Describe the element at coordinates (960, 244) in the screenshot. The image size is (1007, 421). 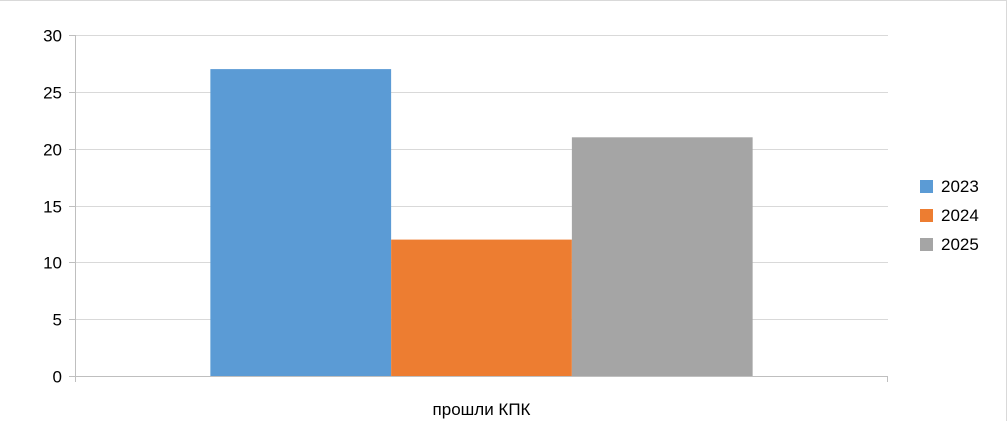
I see `legend-label-2025: 2025` at that location.